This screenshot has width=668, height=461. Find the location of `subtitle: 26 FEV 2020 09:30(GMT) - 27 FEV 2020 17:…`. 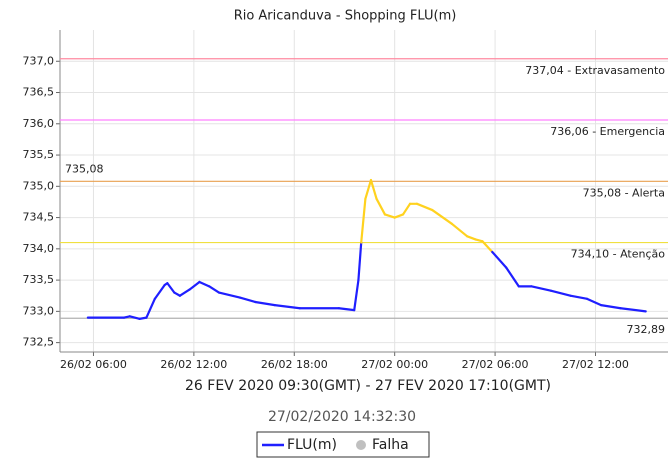

subtitle: 26 FEV 2020 09:30(GMT) - 27 FEV 2020 17:… is located at coordinates (368, 386).